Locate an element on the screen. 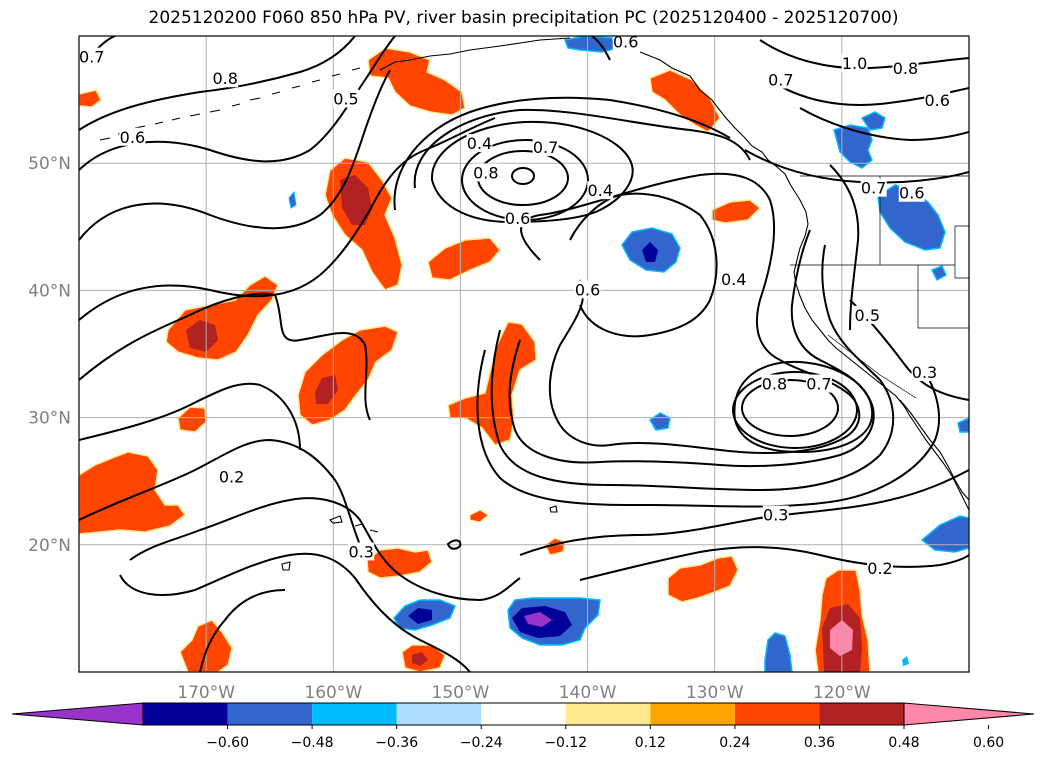  contour-label: 0.2 is located at coordinates (879, 568).